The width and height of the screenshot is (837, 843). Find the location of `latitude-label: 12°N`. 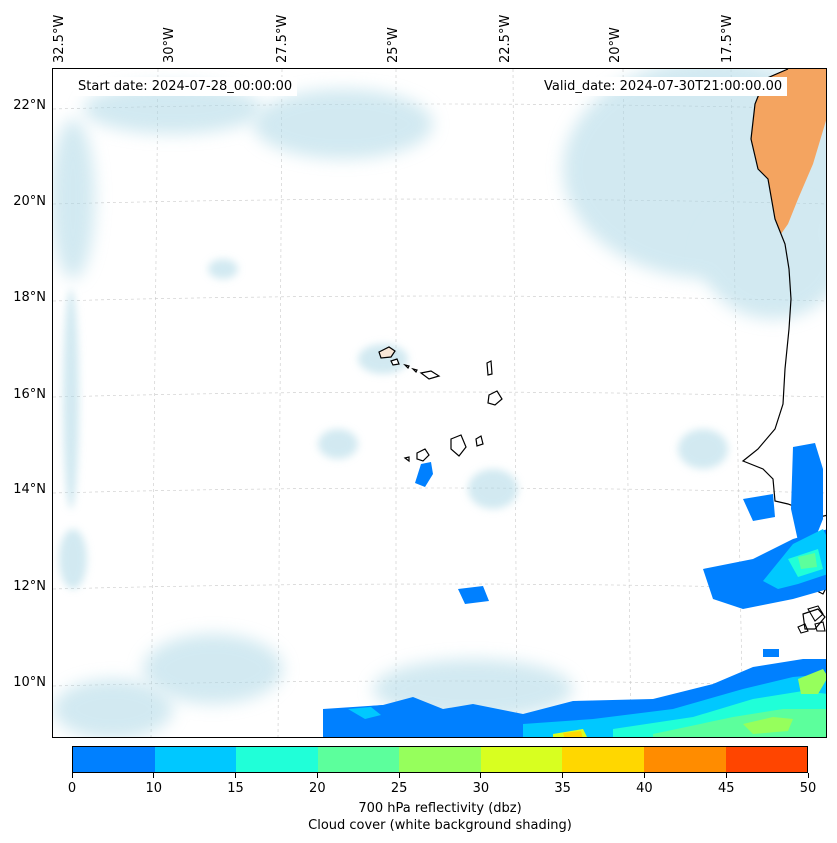

latitude-label: 12°N is located at coordinates (29, 586).